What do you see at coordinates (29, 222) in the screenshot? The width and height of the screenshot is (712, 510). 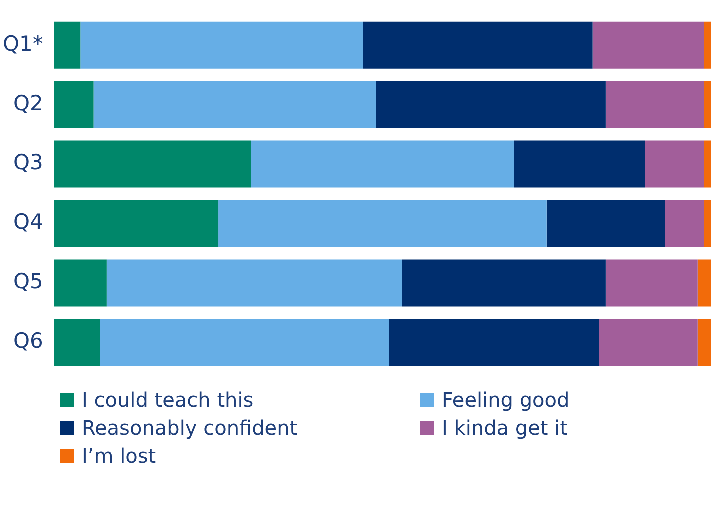 I see `y-tick-label: Q4` at bounding box center [29, 222].